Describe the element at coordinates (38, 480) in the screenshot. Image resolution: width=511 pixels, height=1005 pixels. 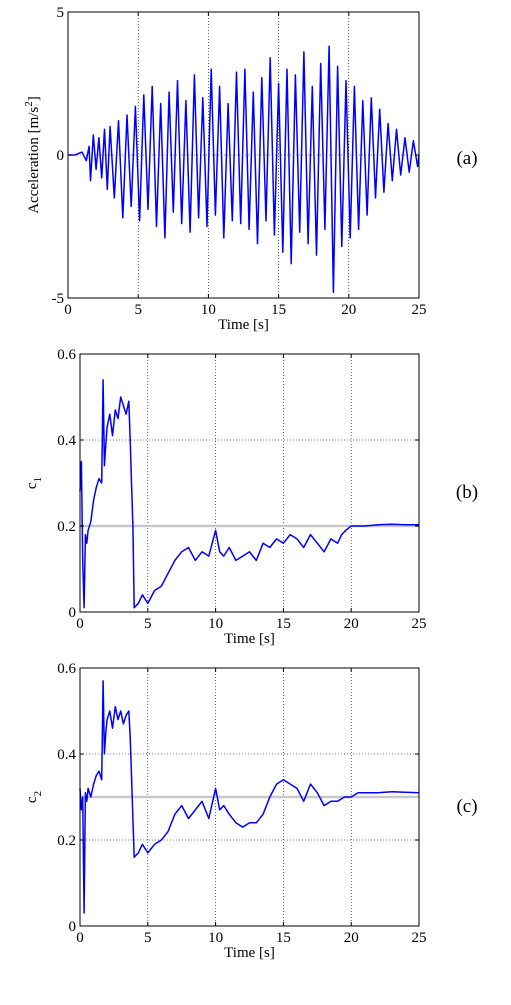
I see `y-axis-label-subscript: 1` at that location.